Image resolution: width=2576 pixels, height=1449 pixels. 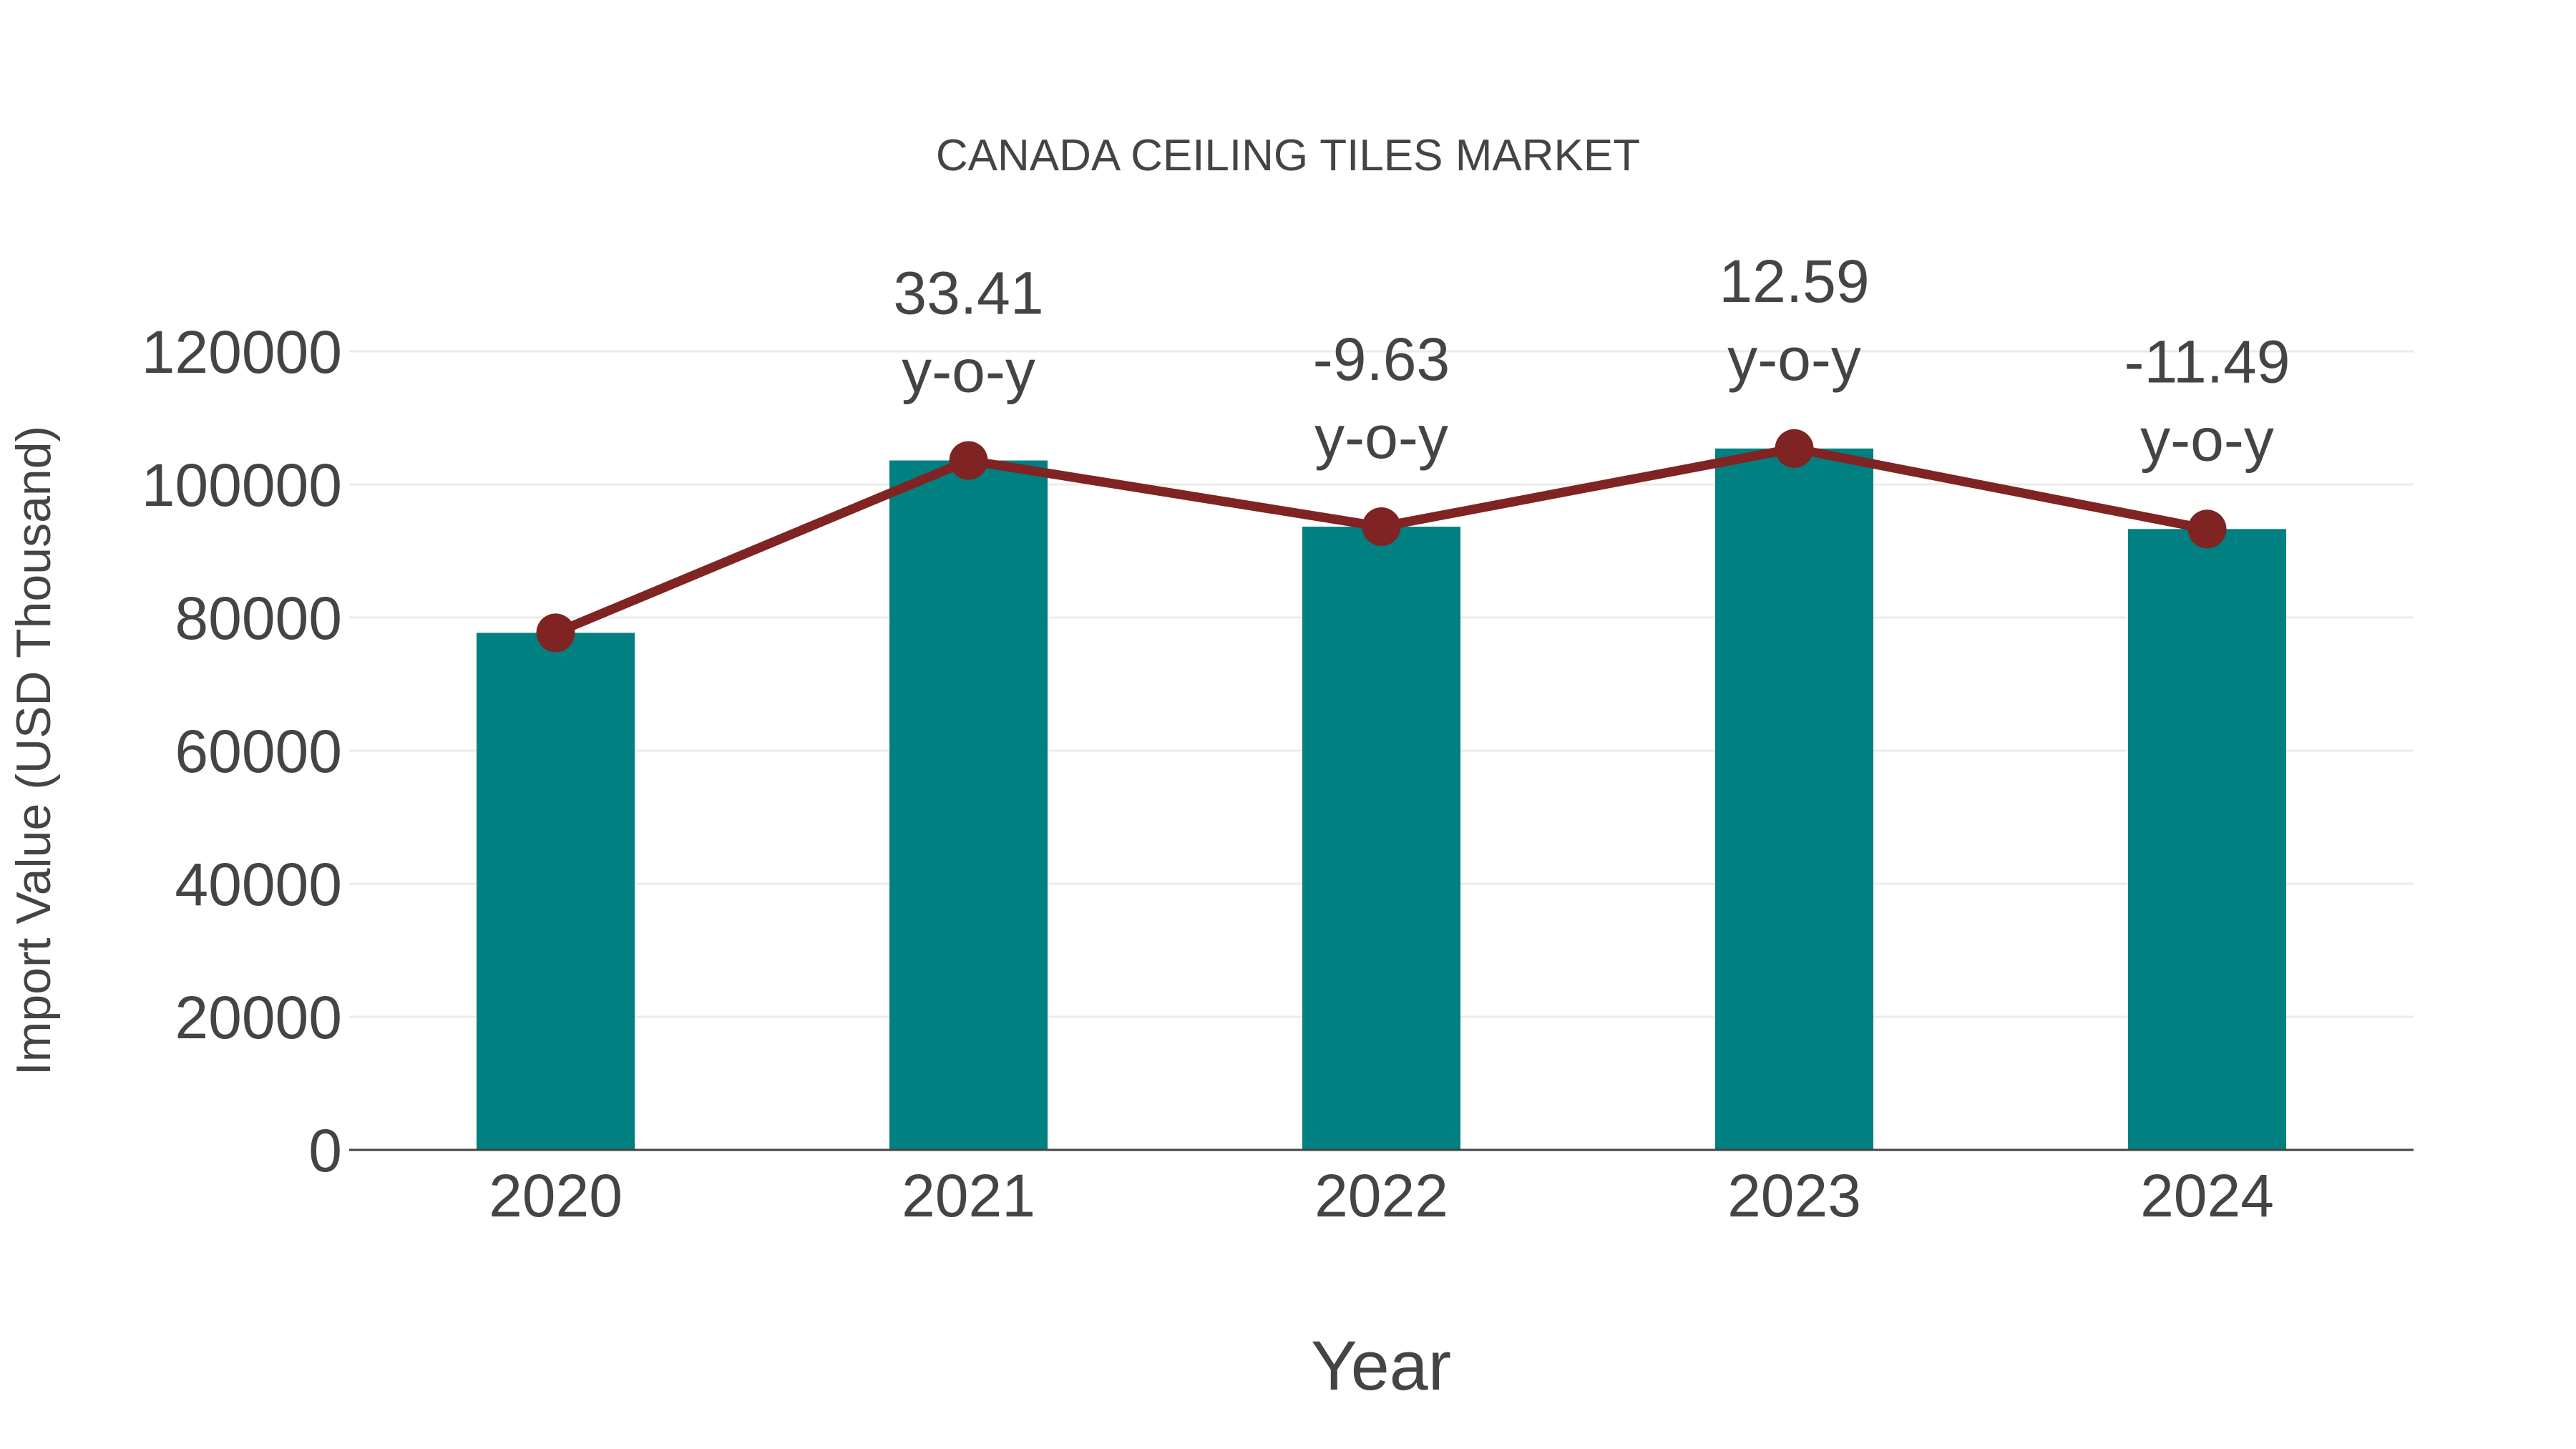 What do you see at coordinates (2207, 839) in the screenshot?
I see `bar-2024` at bounding box center [2207, 839].